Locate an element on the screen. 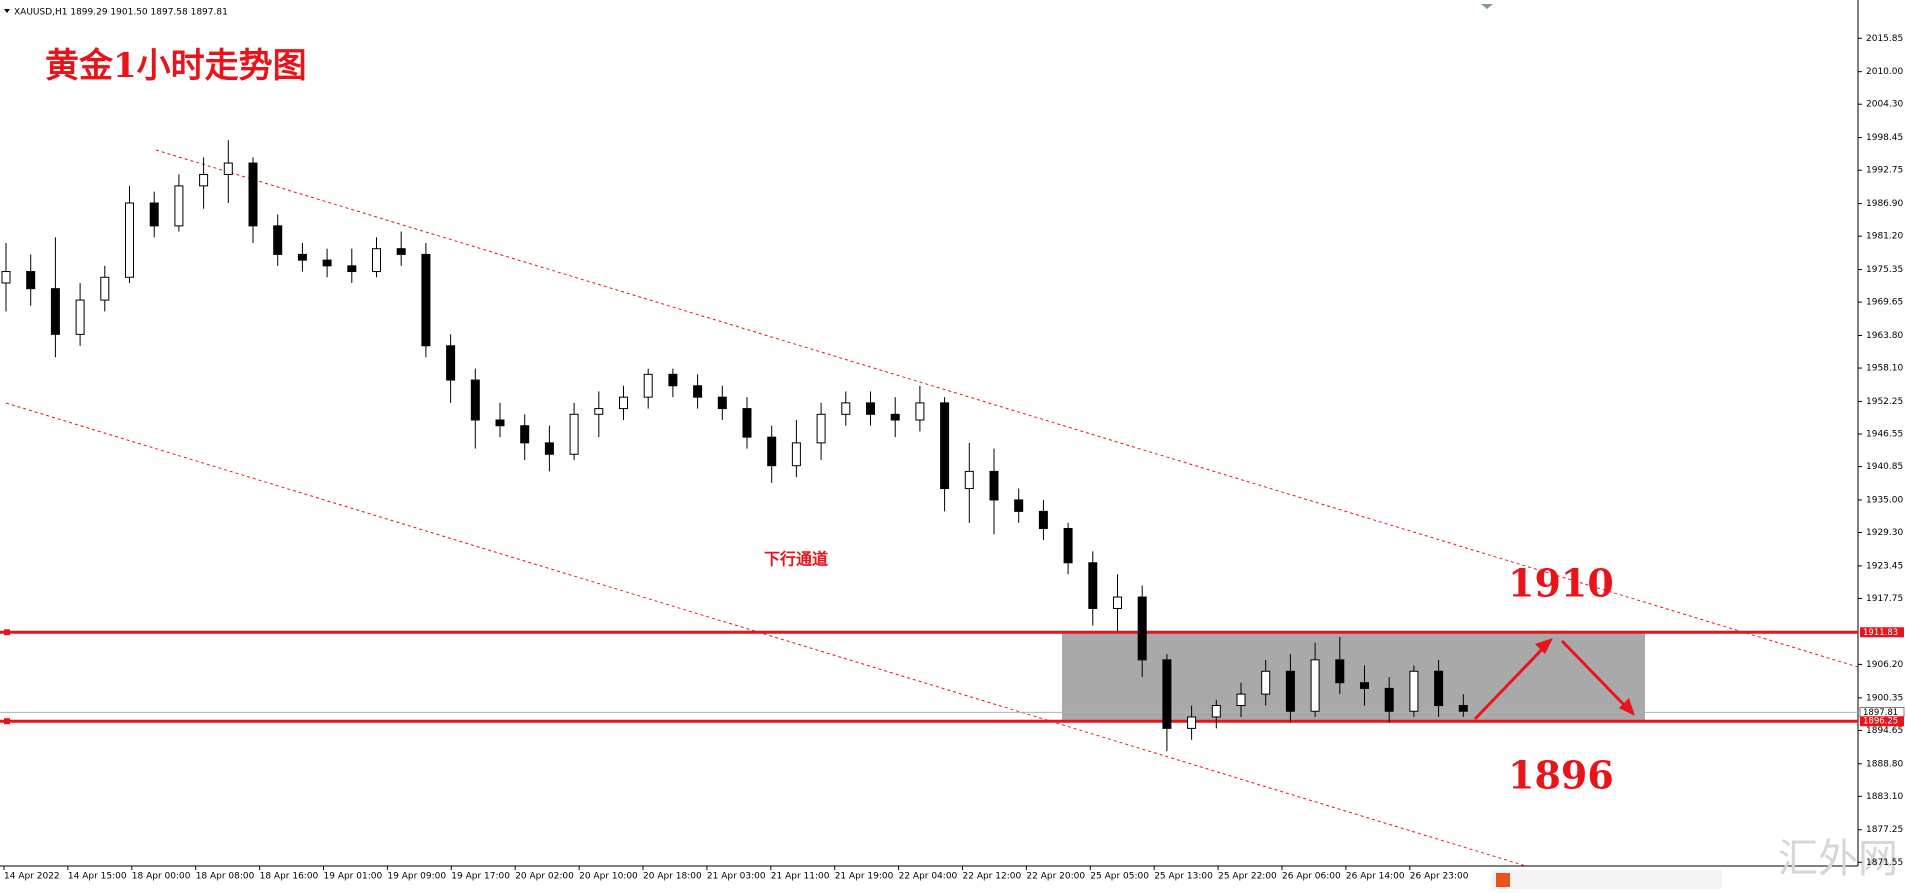  x-tick-label: 25 Apr 22:00 is located at coordinates (1247, 877).